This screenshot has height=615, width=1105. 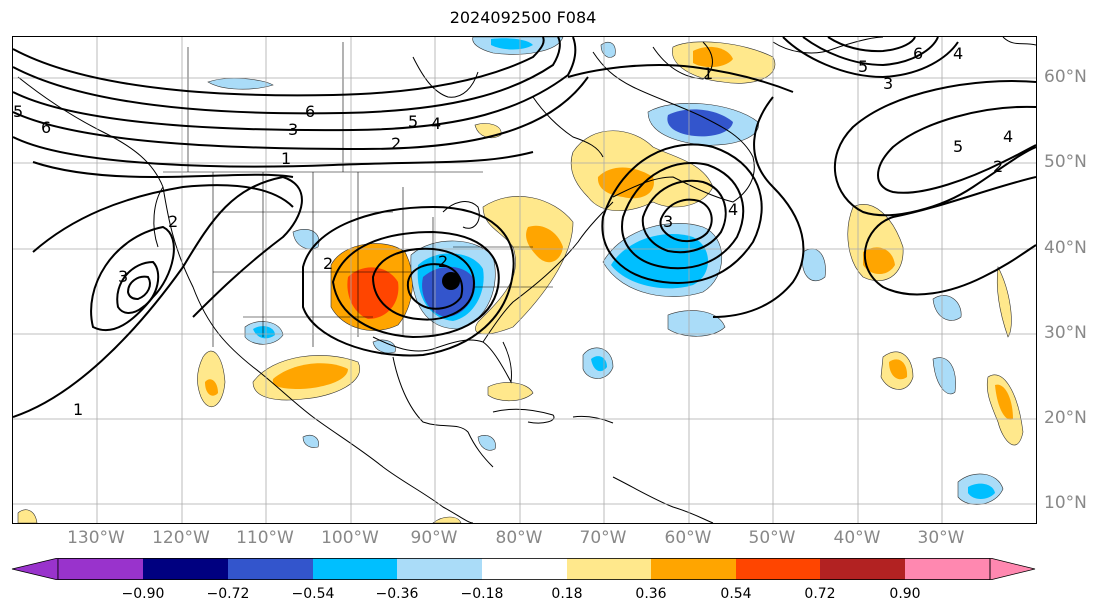 What do you see at coordinates (1065, 503) in the screenshot?
I see `lat-label: 10°N` at bounding box center [1065, 503].